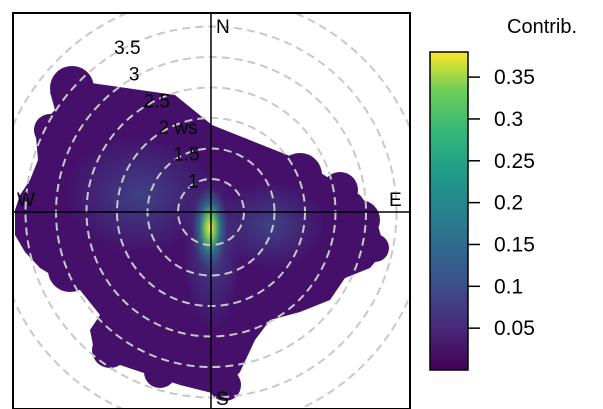 The height and width of the screenshot is (409, 603). What do you see at coordinates (26, 200) in the screenshot?
I see `direction-label-w: W` at bounding box center [26, 200].